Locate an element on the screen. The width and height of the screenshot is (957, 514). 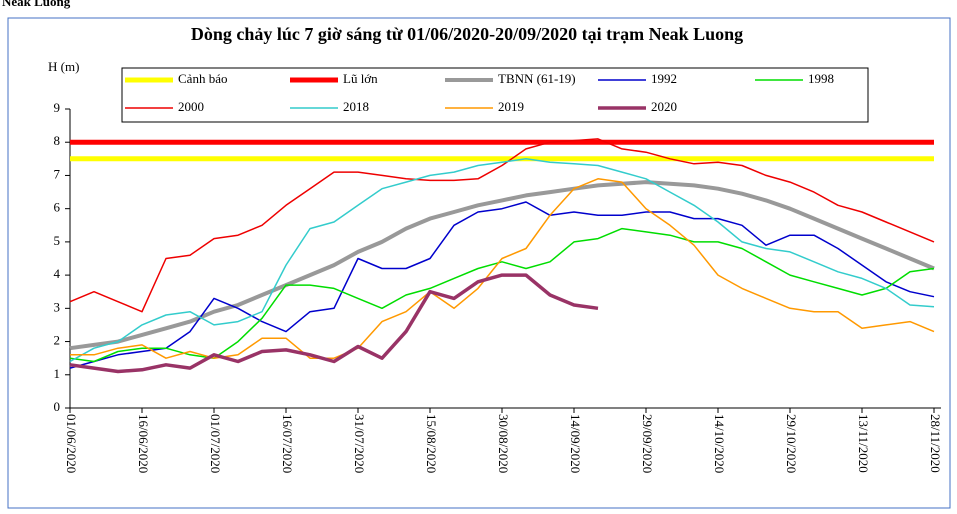
y-tick-label: 7 is located at coordinates (57, 173).